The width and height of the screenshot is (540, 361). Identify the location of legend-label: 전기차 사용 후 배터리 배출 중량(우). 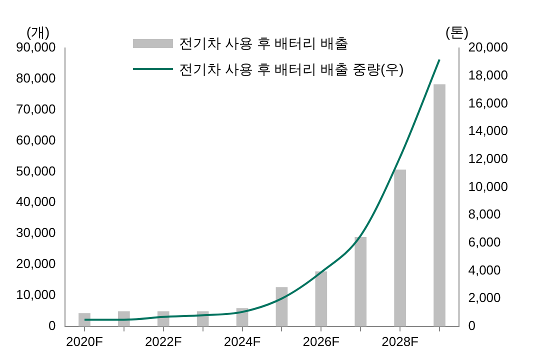
(291, 69).